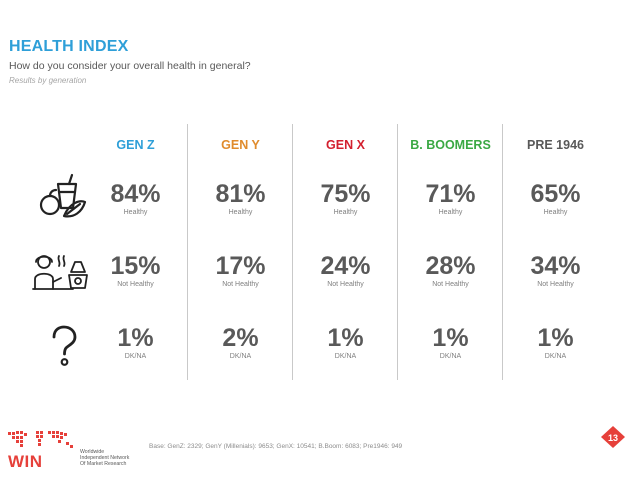 This screenshot has height=479, width=636. I want to click on page-number: 13, so click(612, 438).